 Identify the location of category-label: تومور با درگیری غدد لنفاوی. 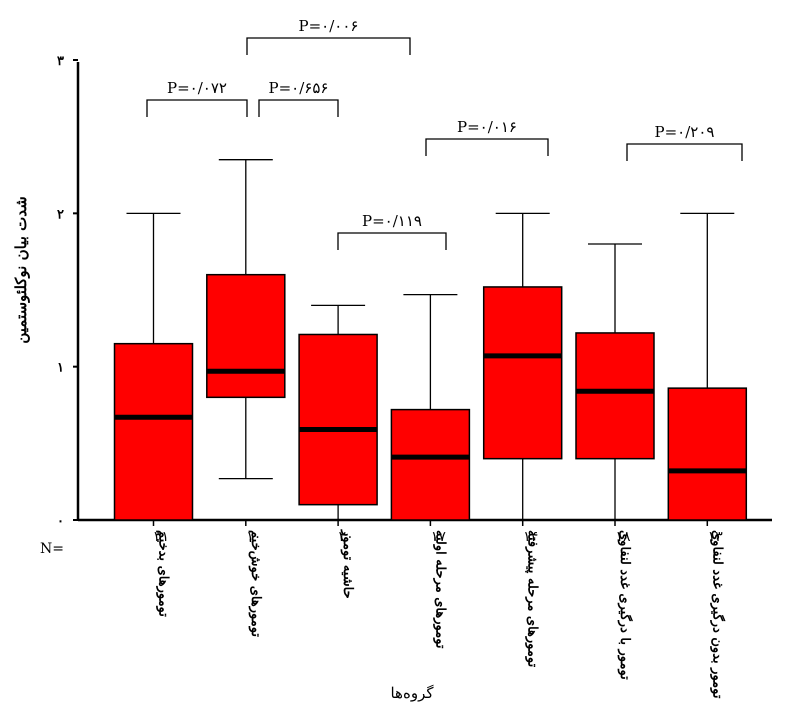
(625, 605).